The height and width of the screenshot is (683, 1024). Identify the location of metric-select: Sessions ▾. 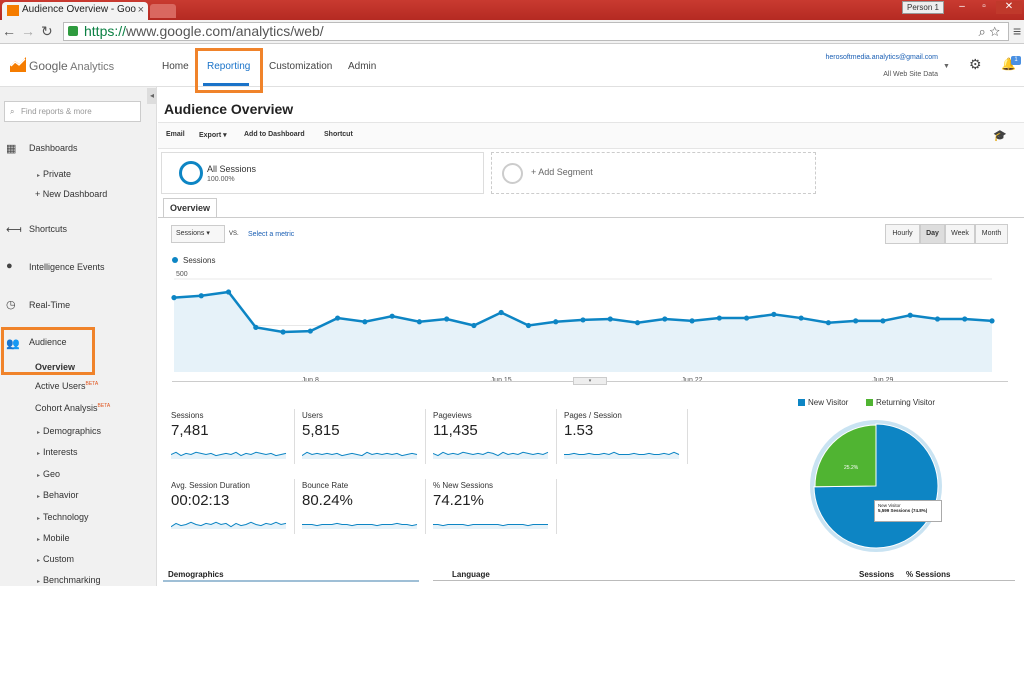
(198, 234).